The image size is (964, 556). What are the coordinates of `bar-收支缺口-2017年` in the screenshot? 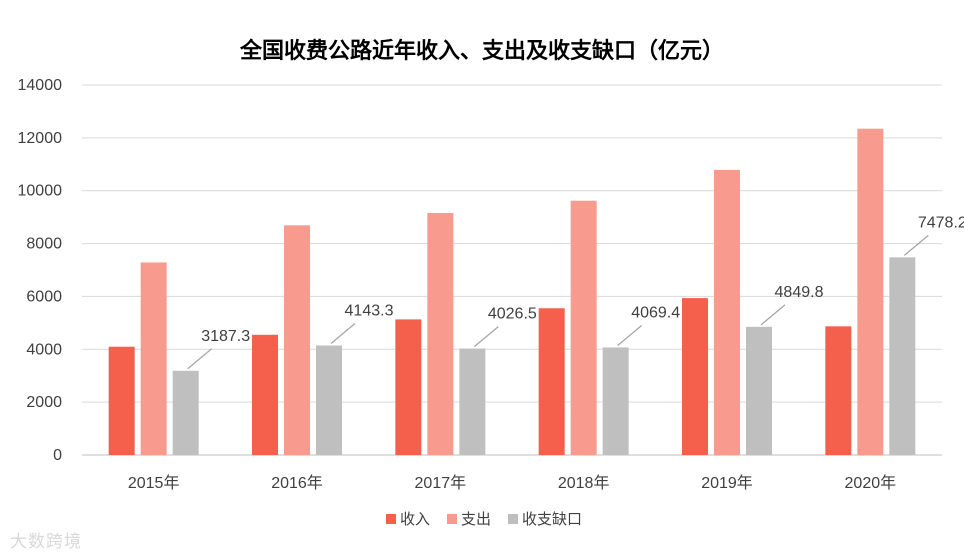 It's located at (472, 401).